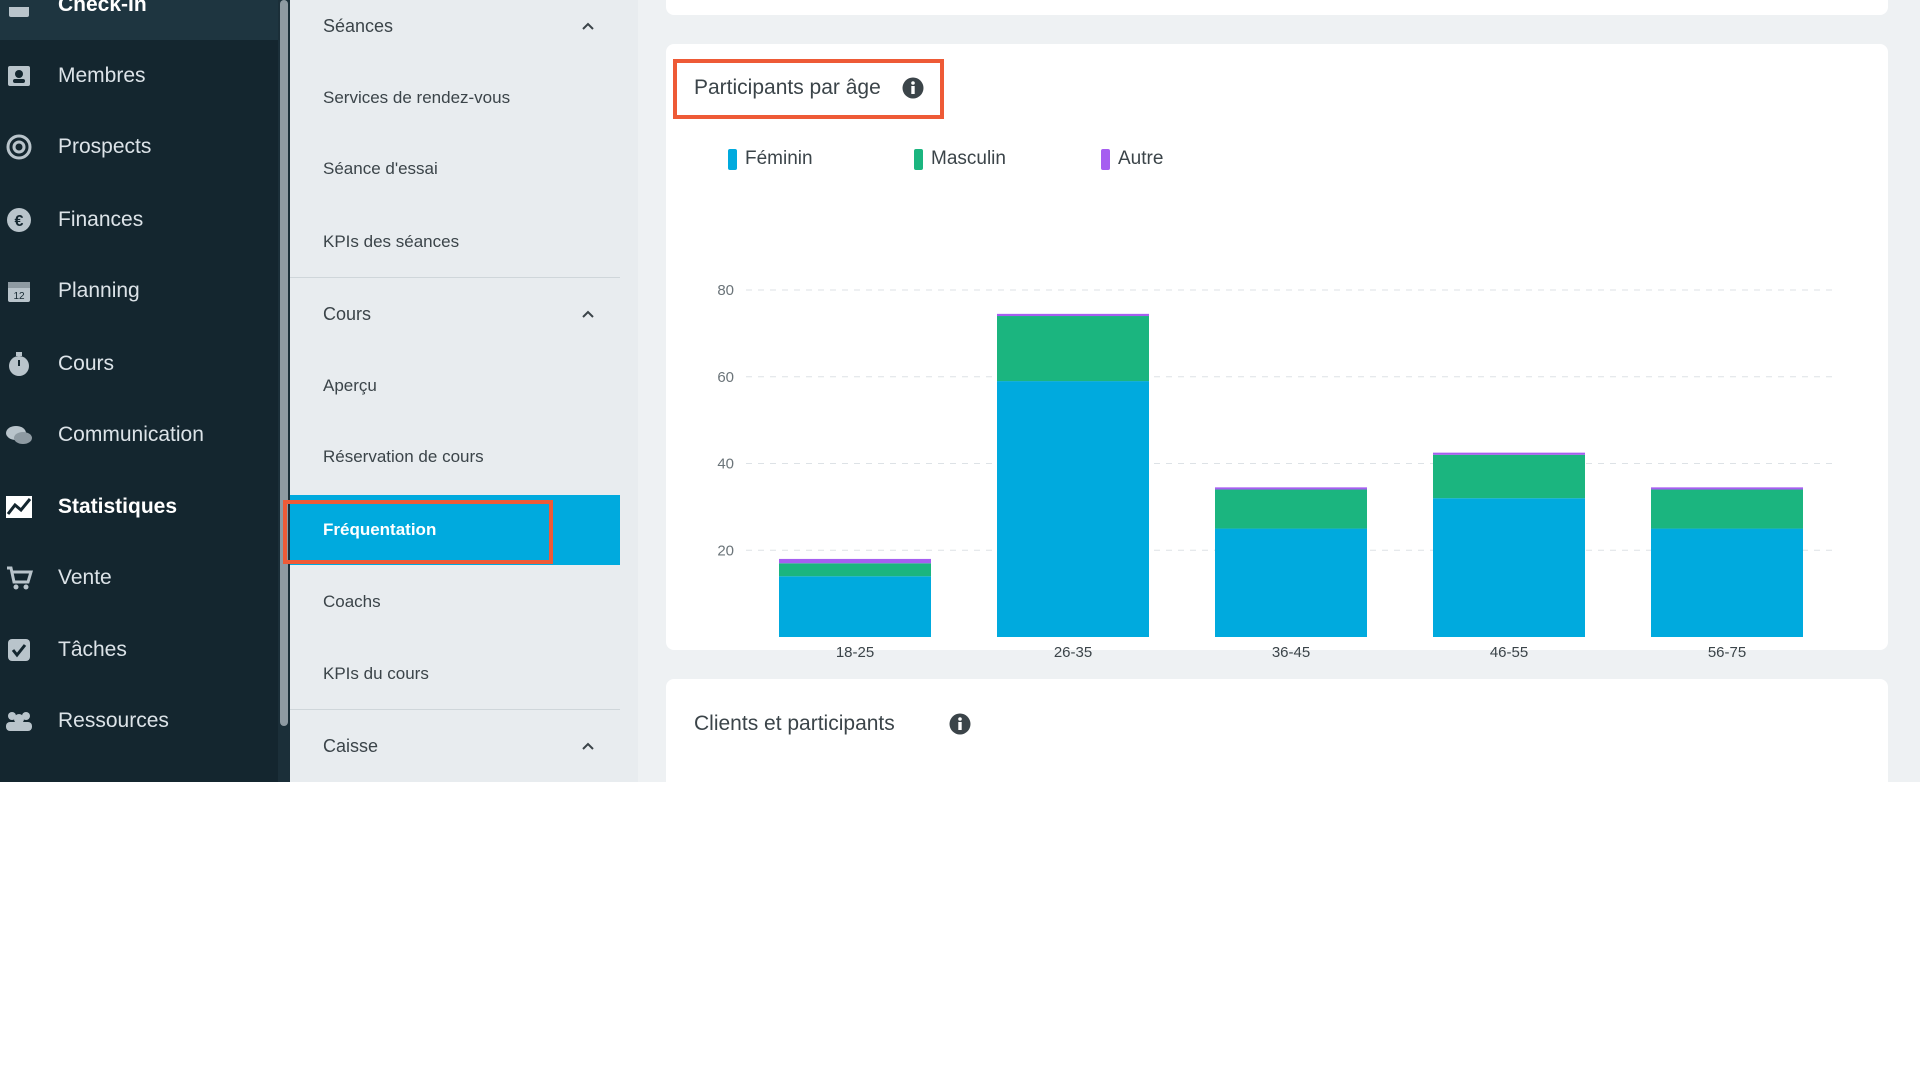  Describe the element at coordinates (1291, 652) in the screenshot. I see `x-tick-label: 36-45` at that location.